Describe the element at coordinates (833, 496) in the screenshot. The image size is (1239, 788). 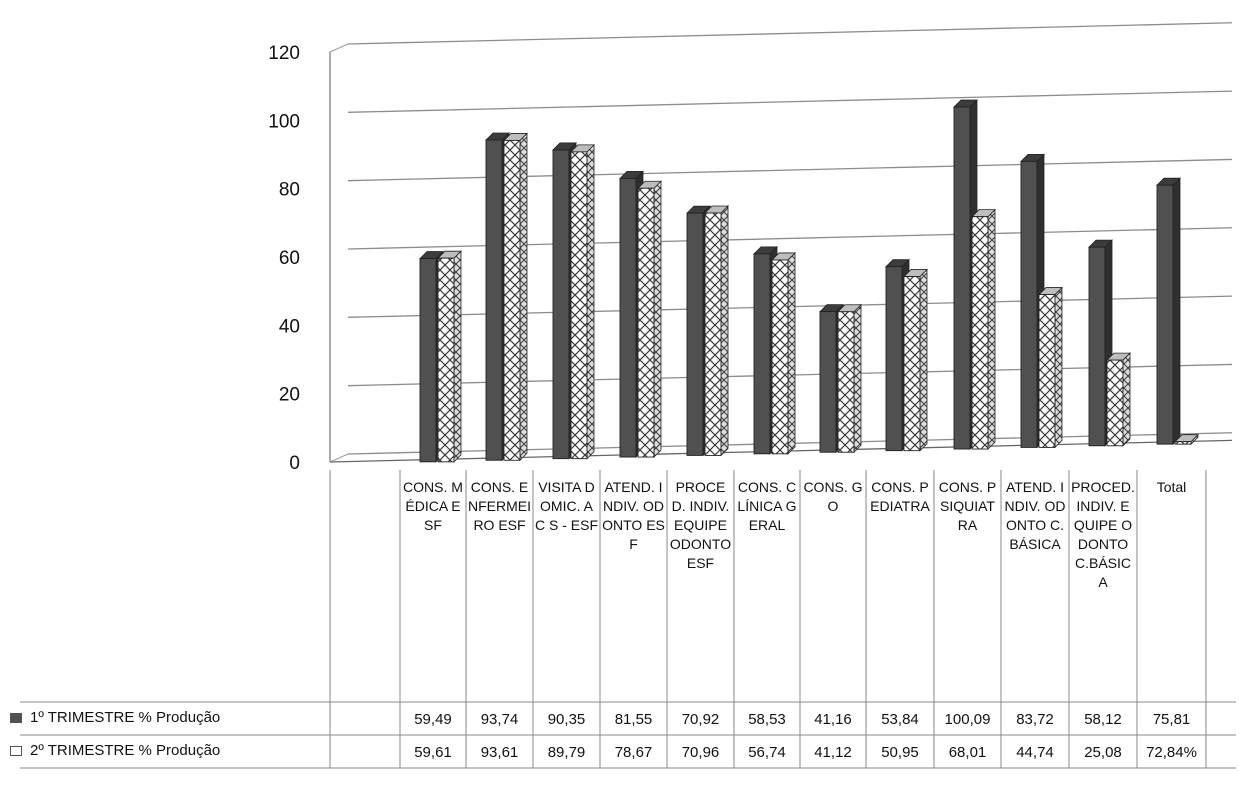
I see `category-label: CONS. GO` at that location.